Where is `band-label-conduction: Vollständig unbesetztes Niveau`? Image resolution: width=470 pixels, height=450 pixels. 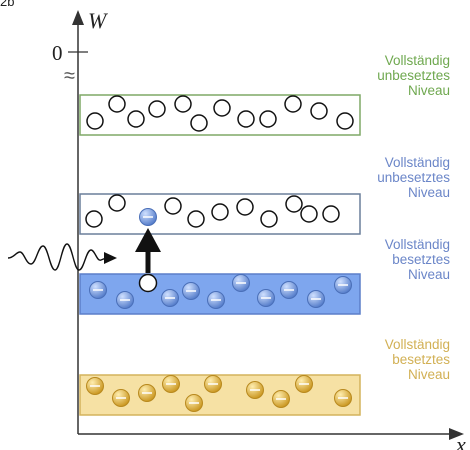
band-label-conduction: Vollständig unbesetztes Niveau is located at coordinates (413, 177).